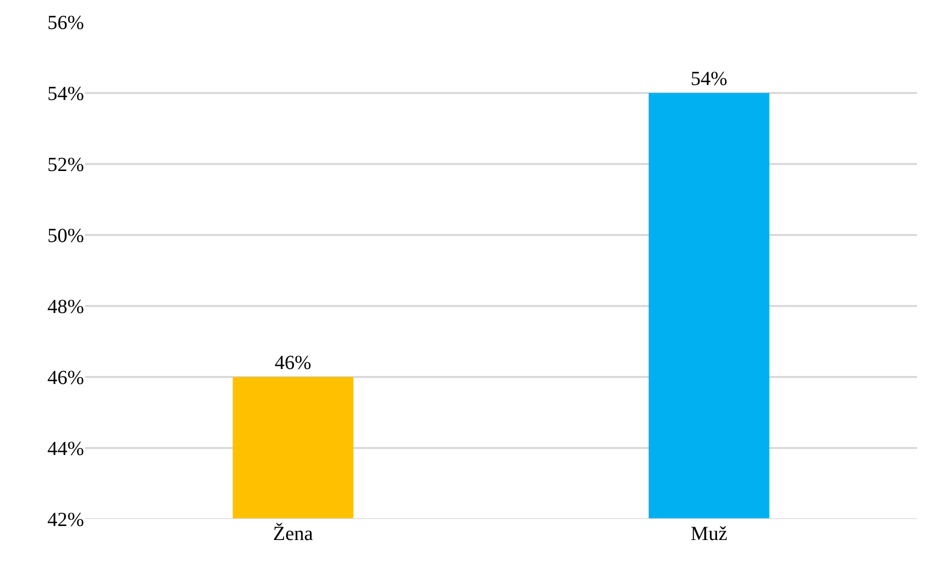 The height and width of the screenshot is (567, 935). Describe the element at coordinates (709, 79) in the screenshot. I see `data-label: 54%` at that location.